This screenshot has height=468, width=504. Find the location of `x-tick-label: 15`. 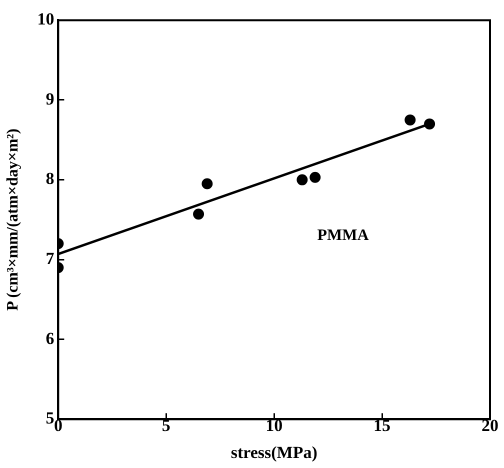

x-tick-label: 15 is located at coordinates (382, 425).